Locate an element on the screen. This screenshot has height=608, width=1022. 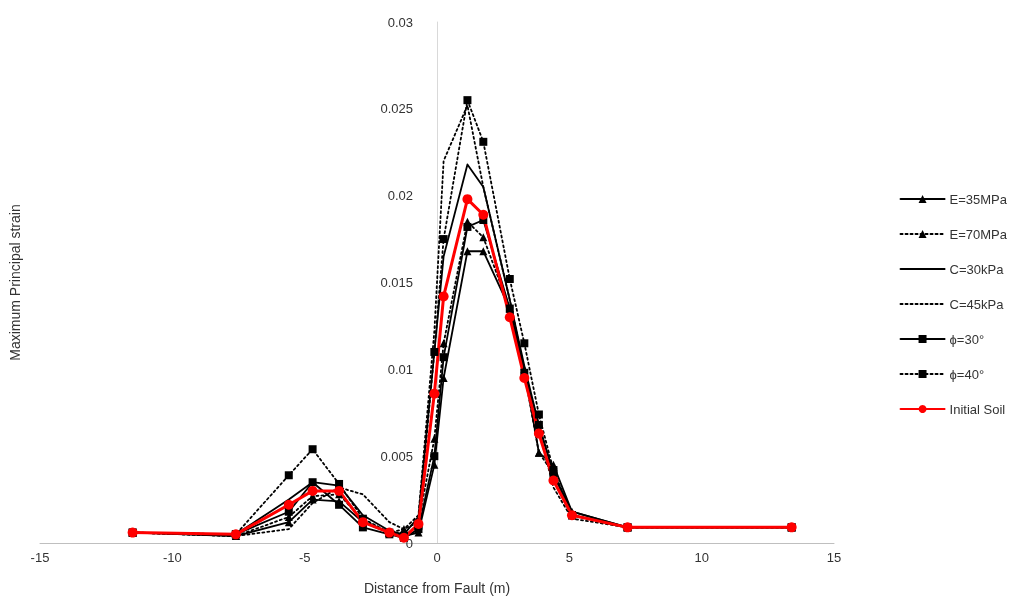
legend-label: E=70MPa is located at coordinates (978, 234).